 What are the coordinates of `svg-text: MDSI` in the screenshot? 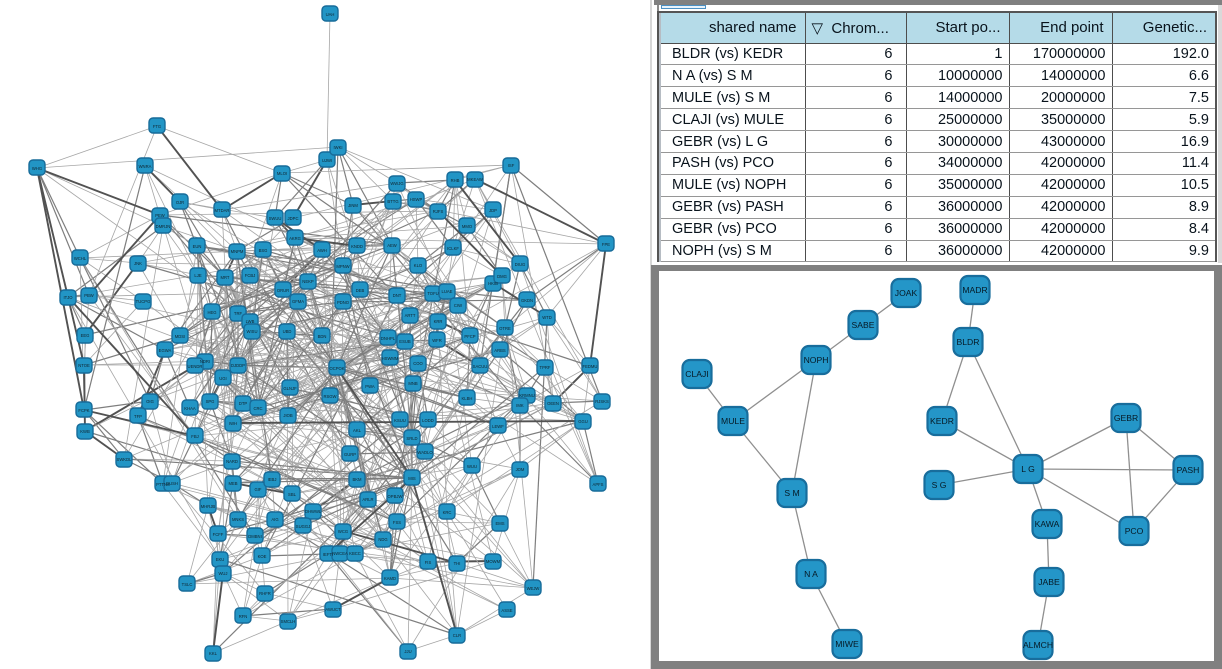 It's located at (180, 336).